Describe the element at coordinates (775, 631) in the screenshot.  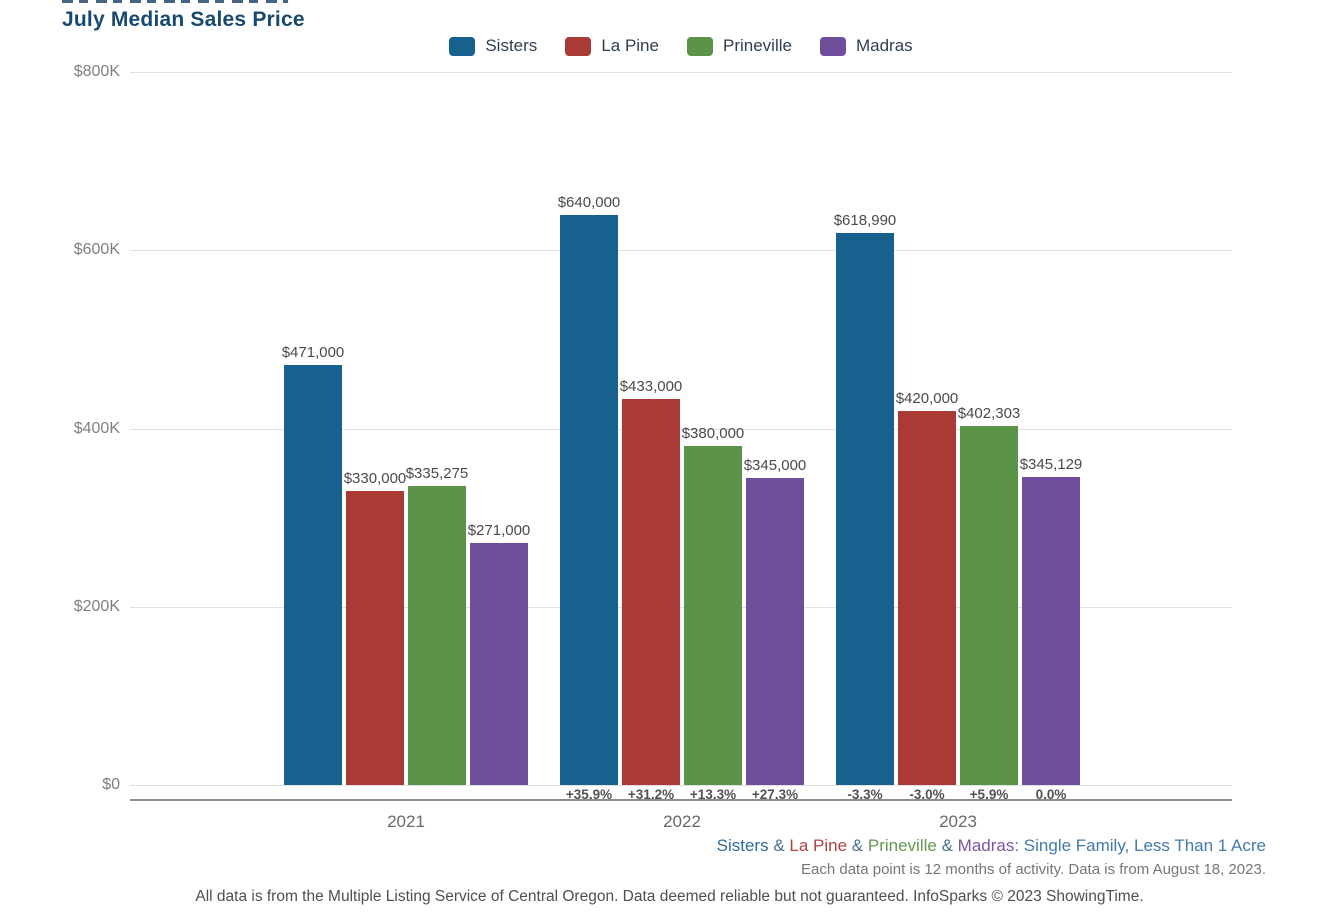
I see `bar-madras-2022` at that location.